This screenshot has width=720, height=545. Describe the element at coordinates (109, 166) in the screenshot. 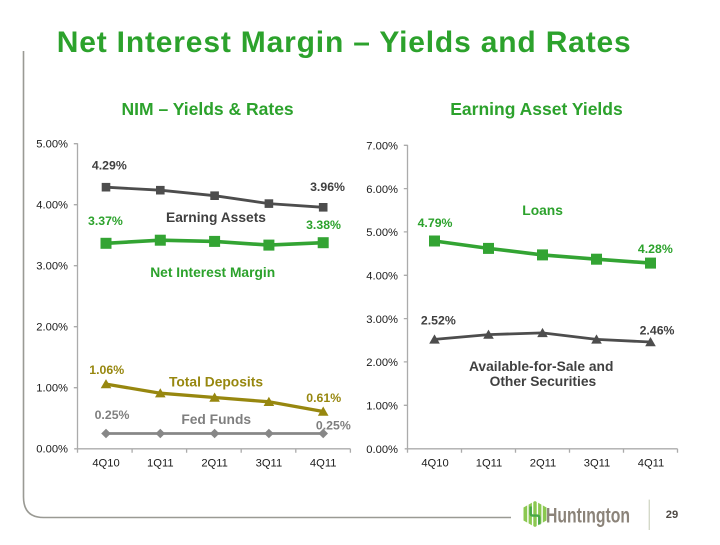

I see `svg-text: 4.29%` at that location.